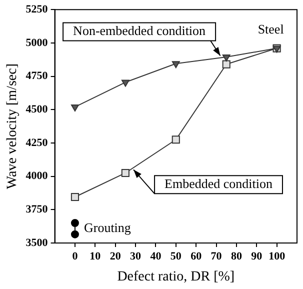 The width and height of the screenshot is (303, 289). What do you see at coordinates (108, 228) in the screenshot?
I see `series-label: Grouting` at bounding box center [108, 228].